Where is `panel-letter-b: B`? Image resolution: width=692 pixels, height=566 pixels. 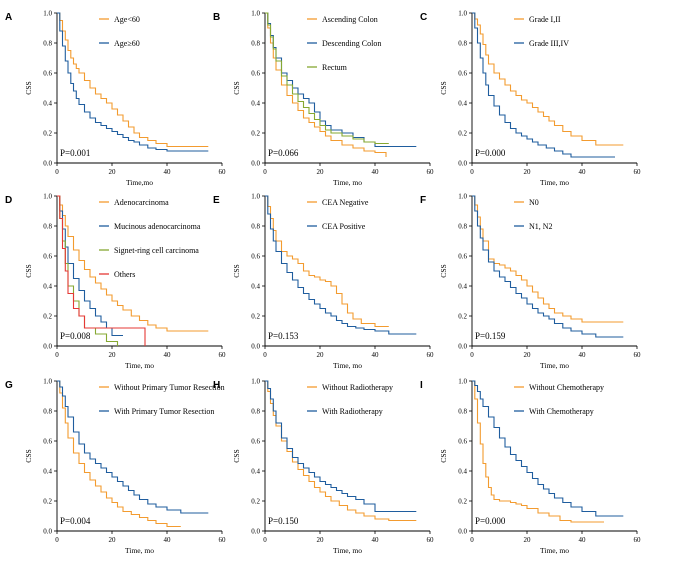
panel-letter-b: B is located at coordinates (216, 17).